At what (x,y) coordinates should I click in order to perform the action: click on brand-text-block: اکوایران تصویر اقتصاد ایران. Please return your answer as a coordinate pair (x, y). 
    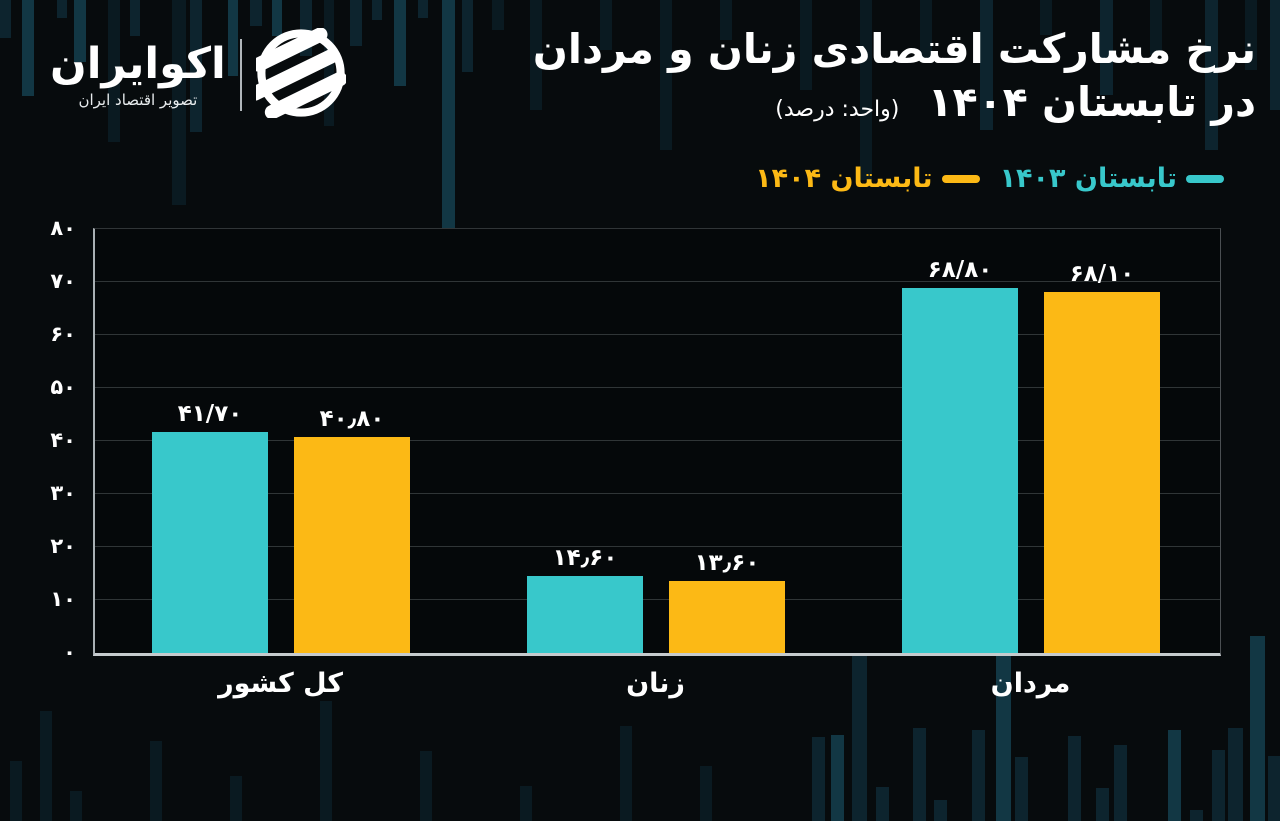
    Looking at the image, I should click on (138, 74).